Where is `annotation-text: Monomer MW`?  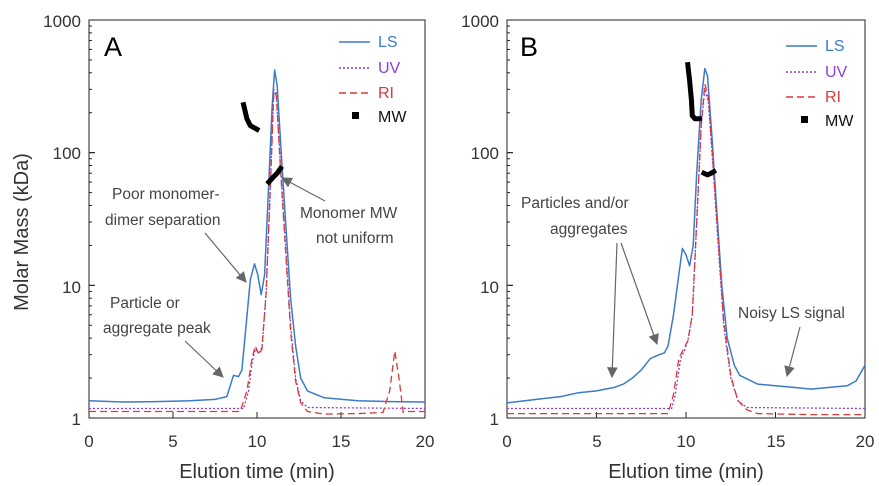 annotation-text: Monomer MW is located at coordinates (349, 213).